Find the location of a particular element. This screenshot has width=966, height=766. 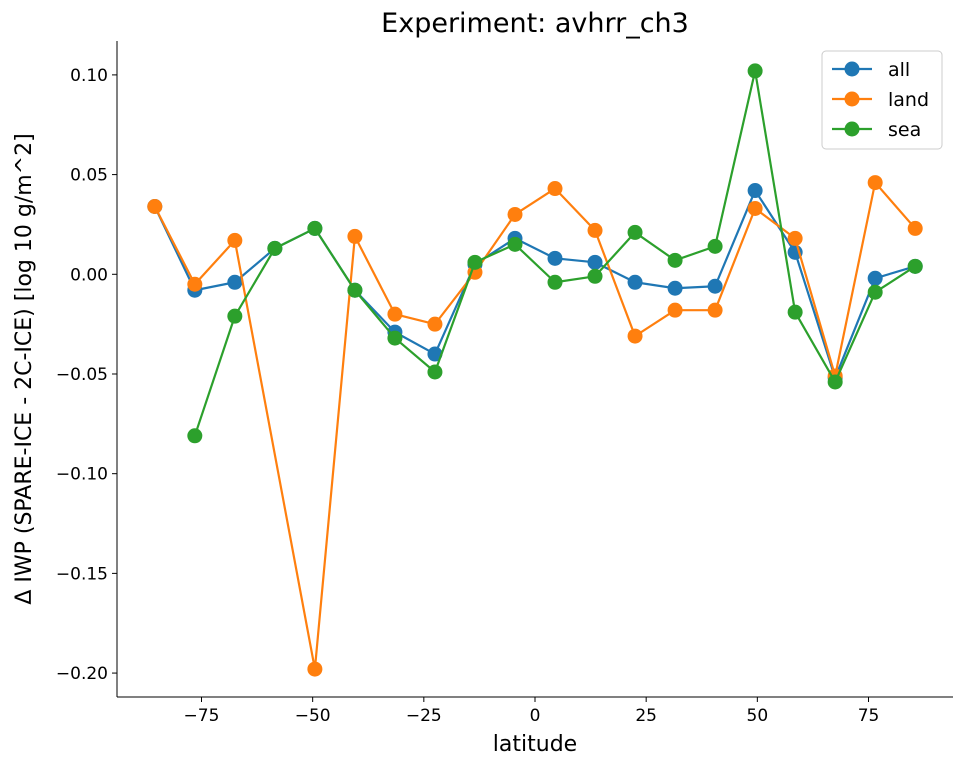

legend-label-land: land is located at coordinates (908, 100).